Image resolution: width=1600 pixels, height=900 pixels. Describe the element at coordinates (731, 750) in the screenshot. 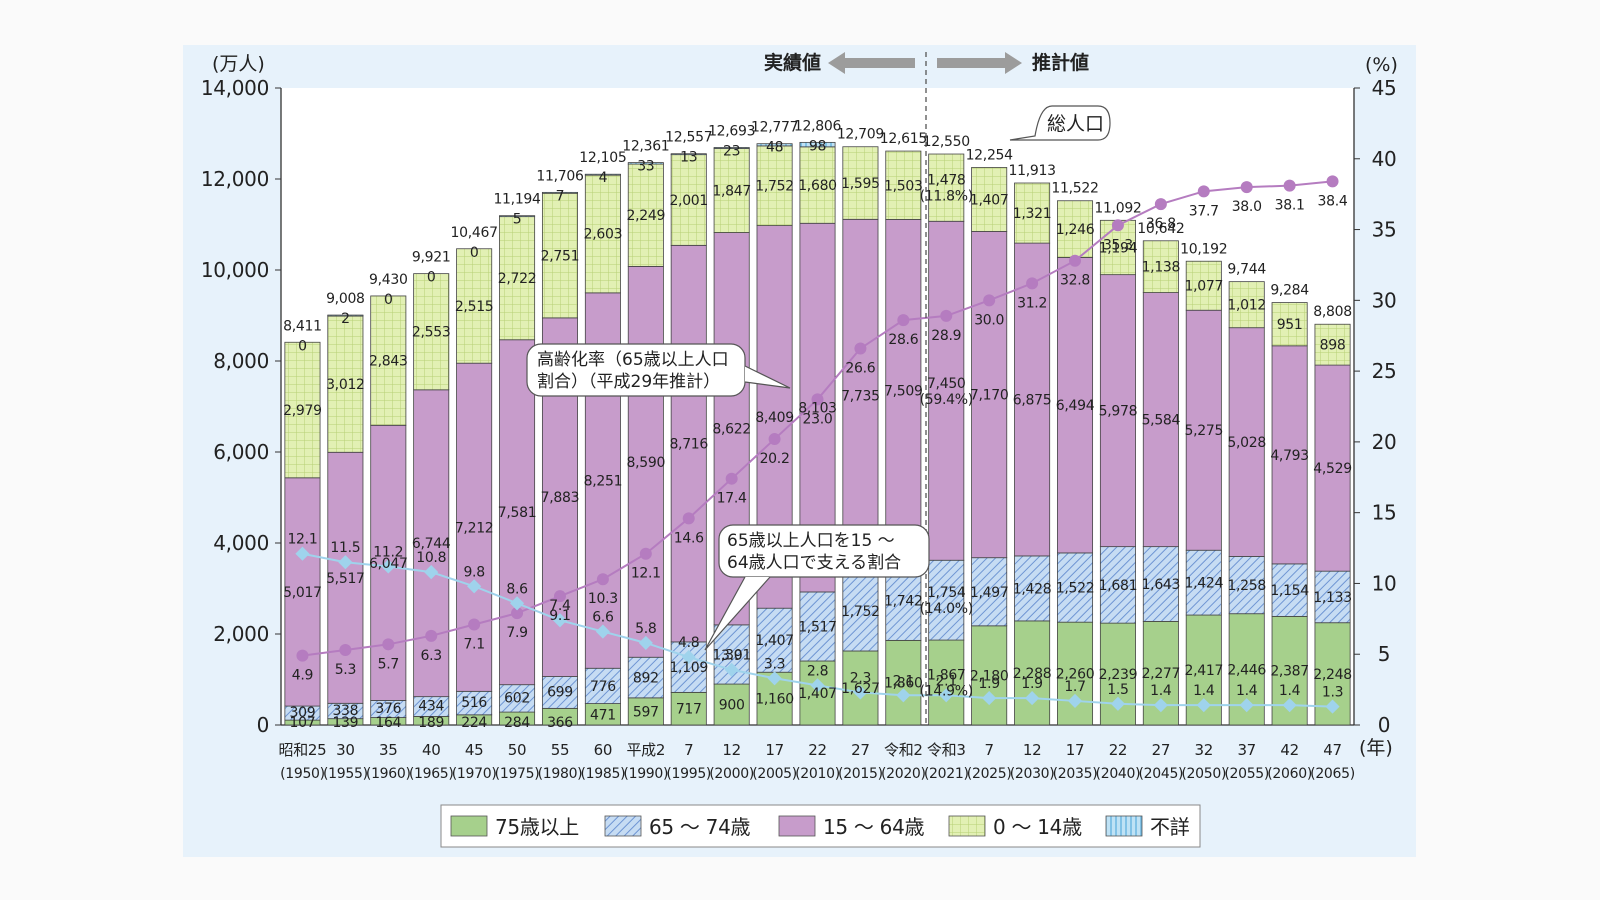

I see `x-tick-label: 12` at that location.